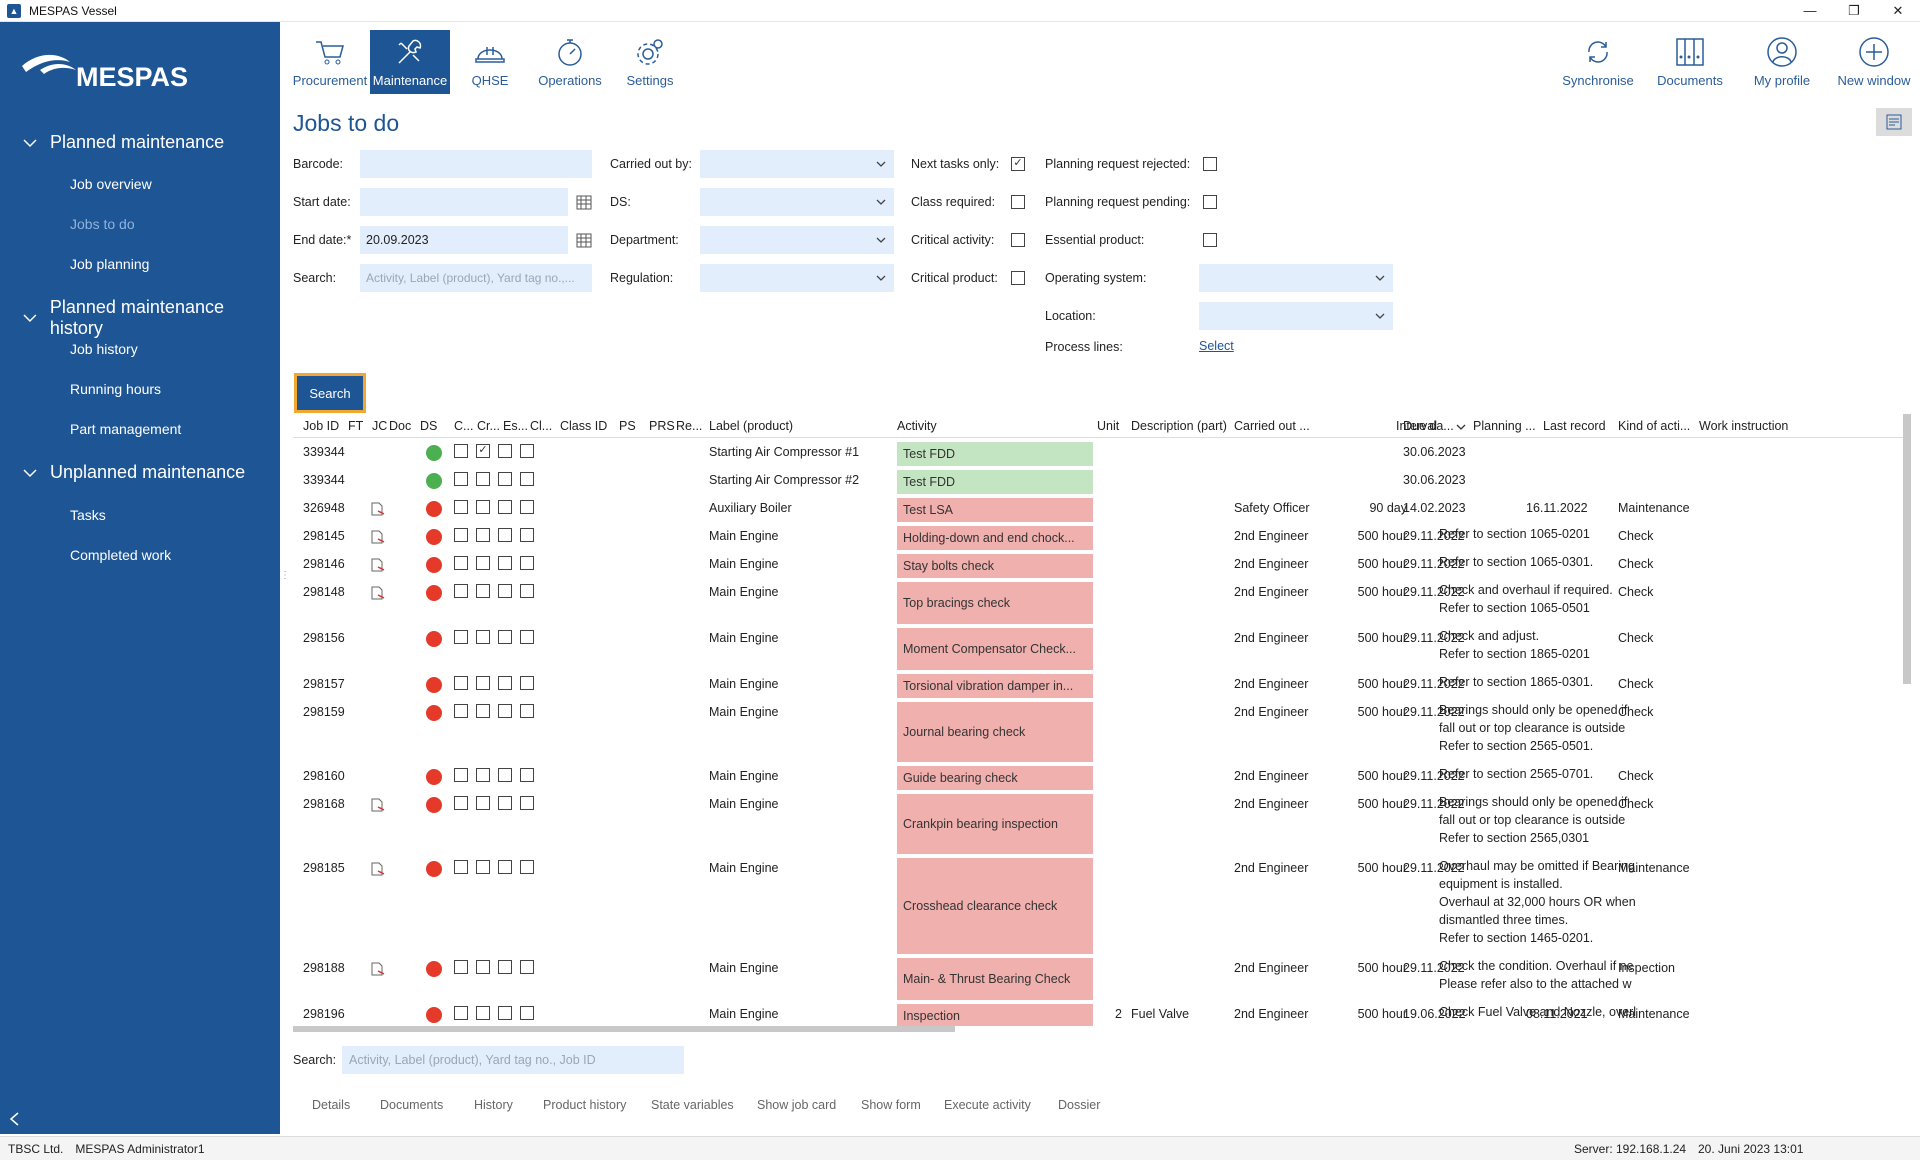 This screenshot has height=1160, width=1920. What do you see at coordinates (1018, 164) in the screenshot?
I see `next-tasks-only-checkbox: ✓` at bounding box center [1018, 164].